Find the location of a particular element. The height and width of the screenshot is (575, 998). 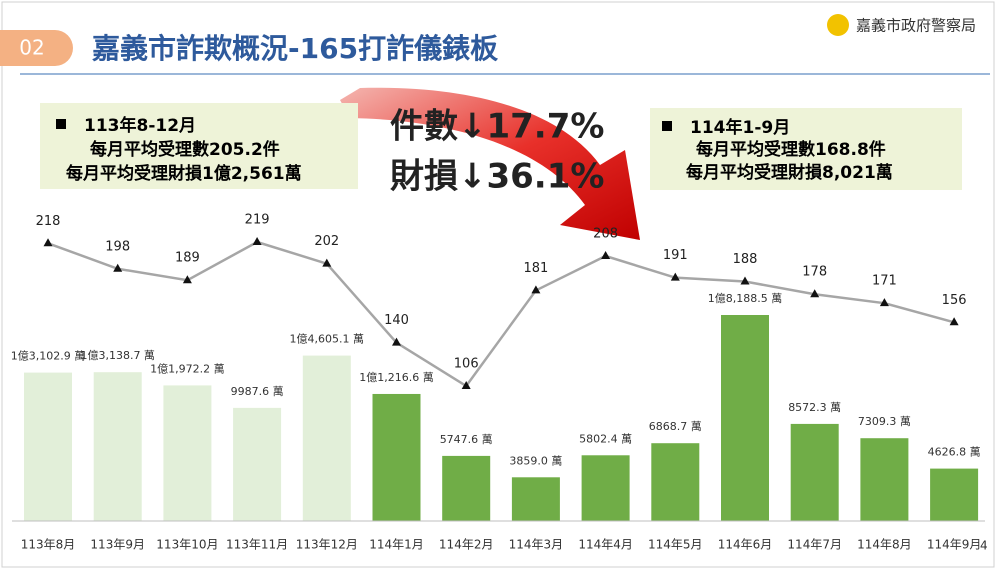

down-arrow is located at coordinates (490, 163).